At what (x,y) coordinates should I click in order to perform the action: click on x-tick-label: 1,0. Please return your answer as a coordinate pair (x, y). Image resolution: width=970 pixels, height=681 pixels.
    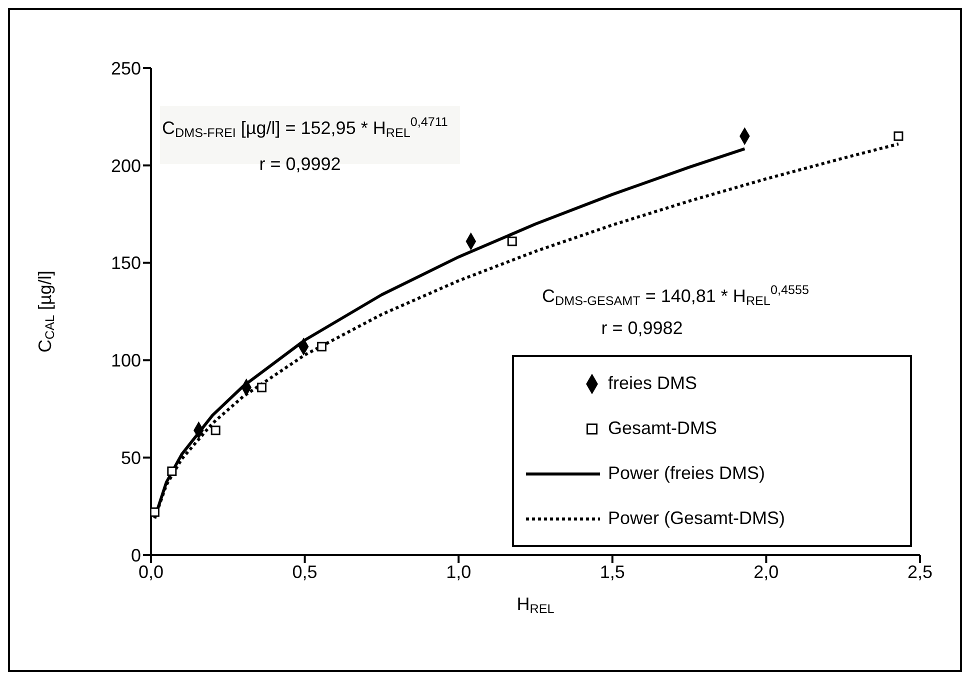
    Looking at the image, I should click on (459, 572).